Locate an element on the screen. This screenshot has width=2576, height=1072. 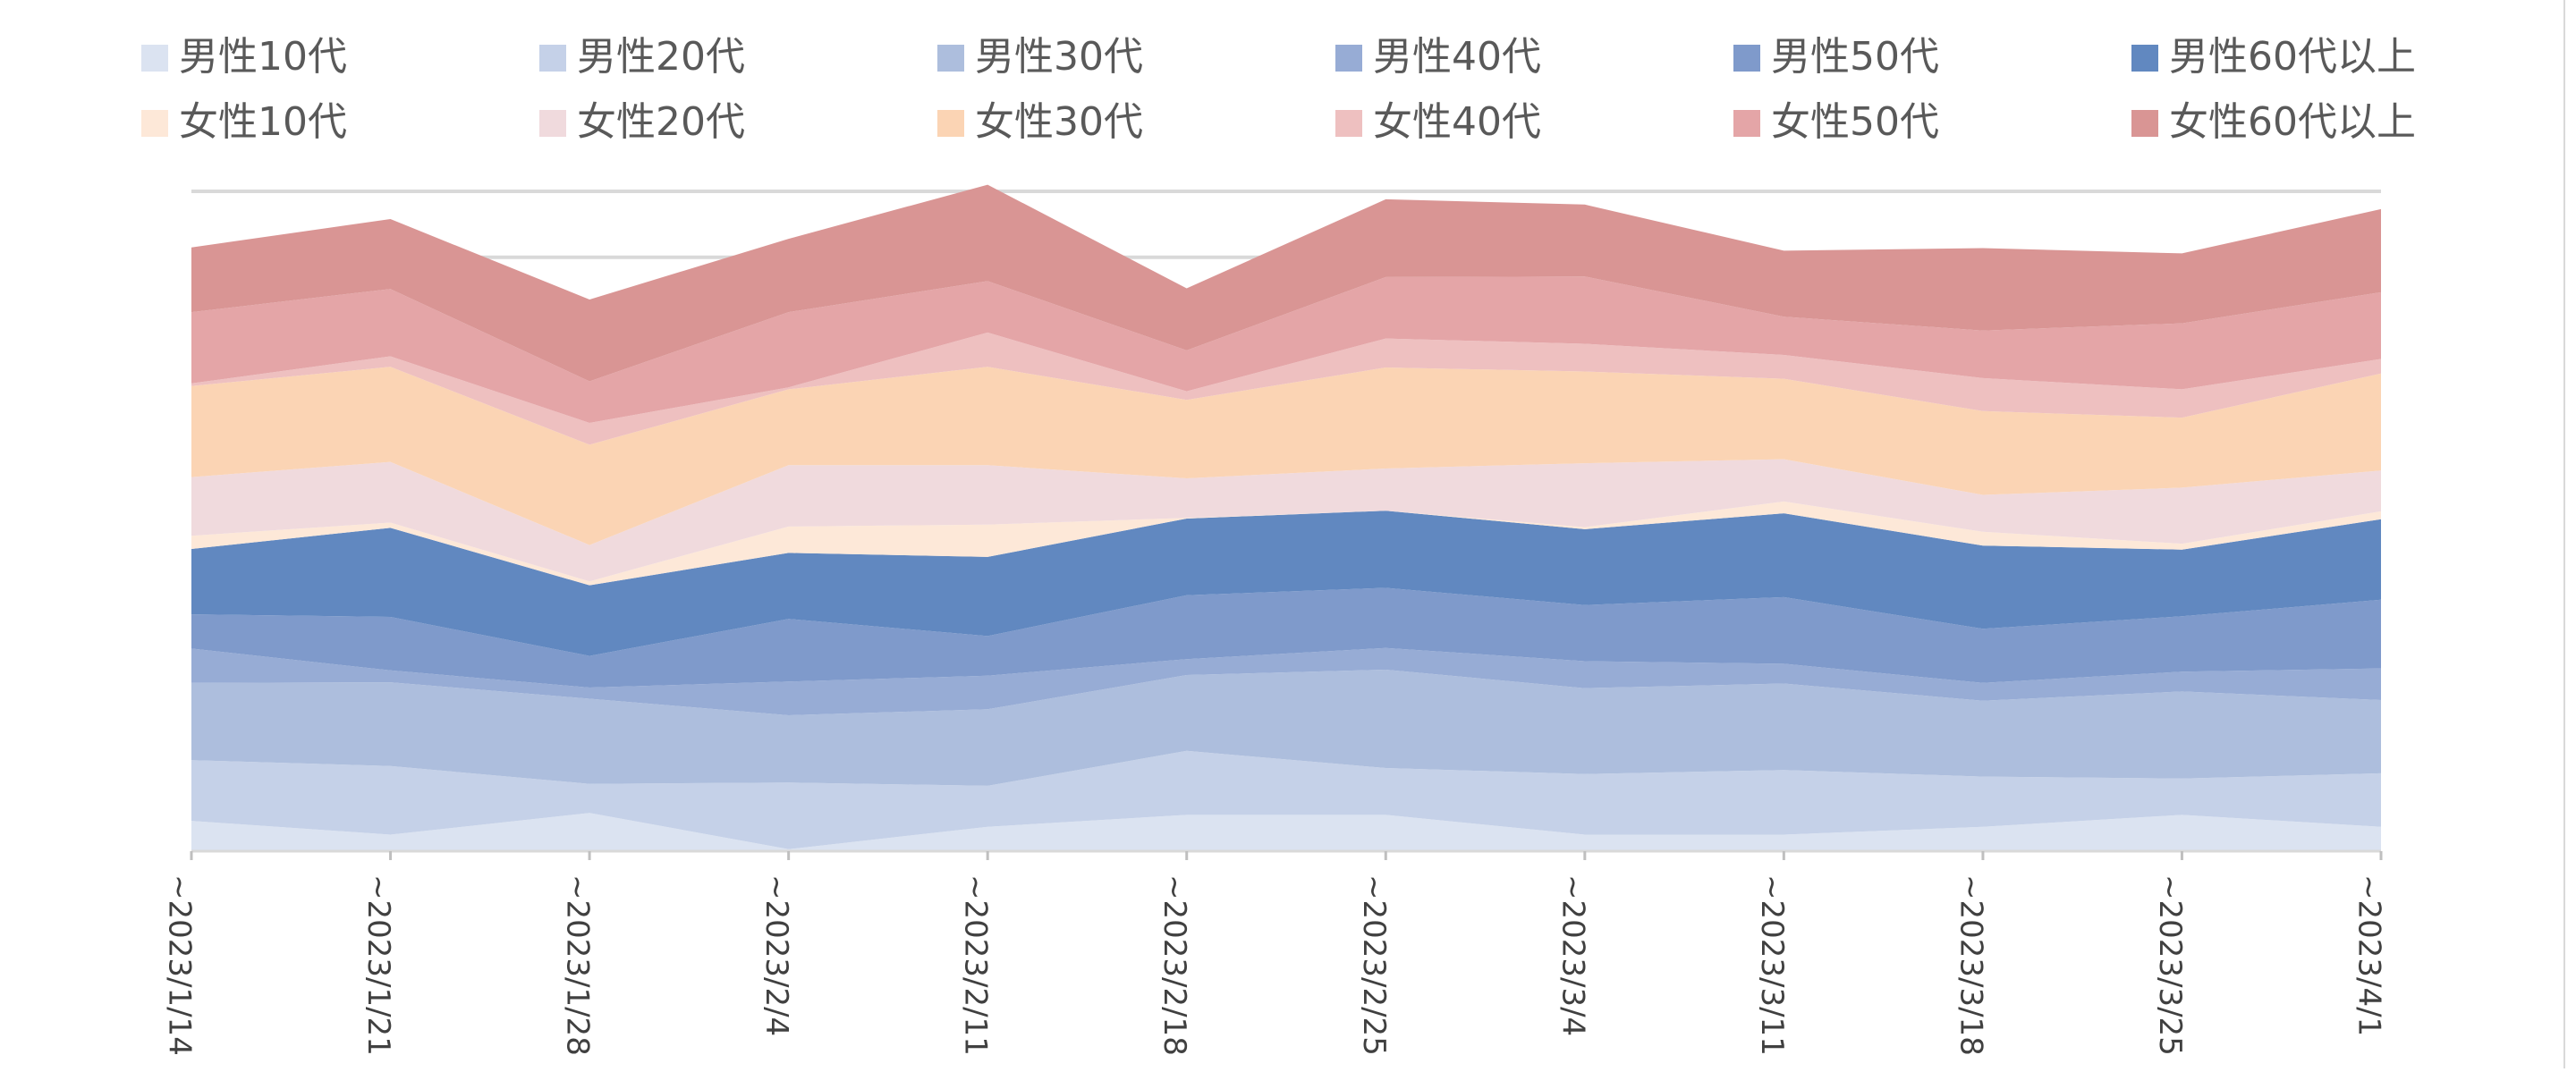
x-tick-label: ~2023/1/21 is located at coordinates (378, 965).